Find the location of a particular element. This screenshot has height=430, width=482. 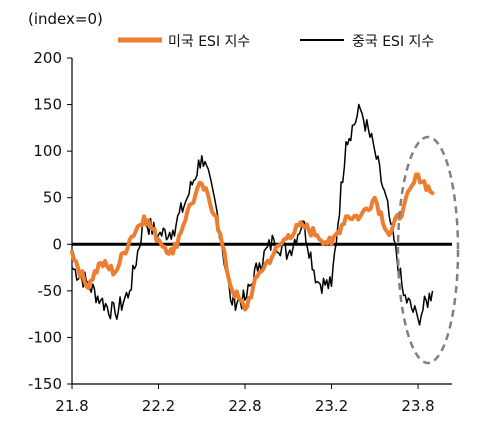

x-tick-label: 21.8 is located at coordinates (71, 406).